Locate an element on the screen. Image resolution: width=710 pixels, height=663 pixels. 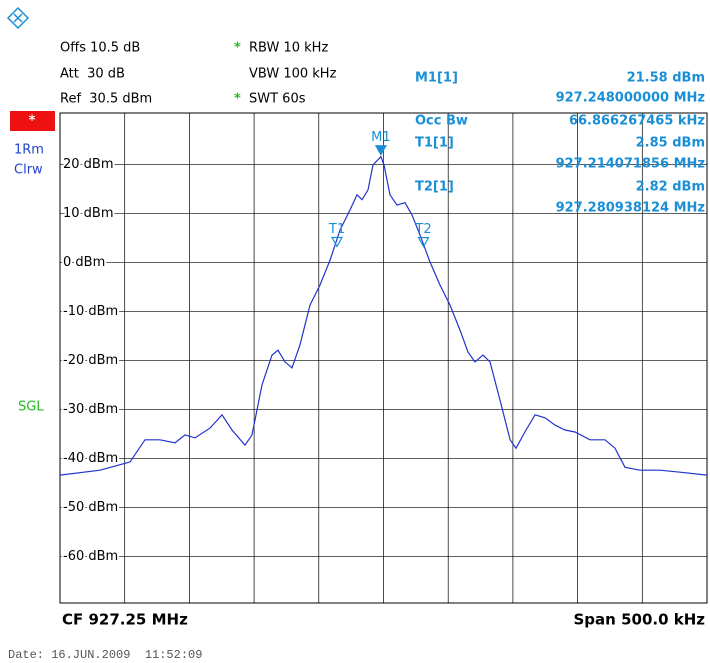
y-tick-label: -10 dBm is located at coordinates (90, 311).